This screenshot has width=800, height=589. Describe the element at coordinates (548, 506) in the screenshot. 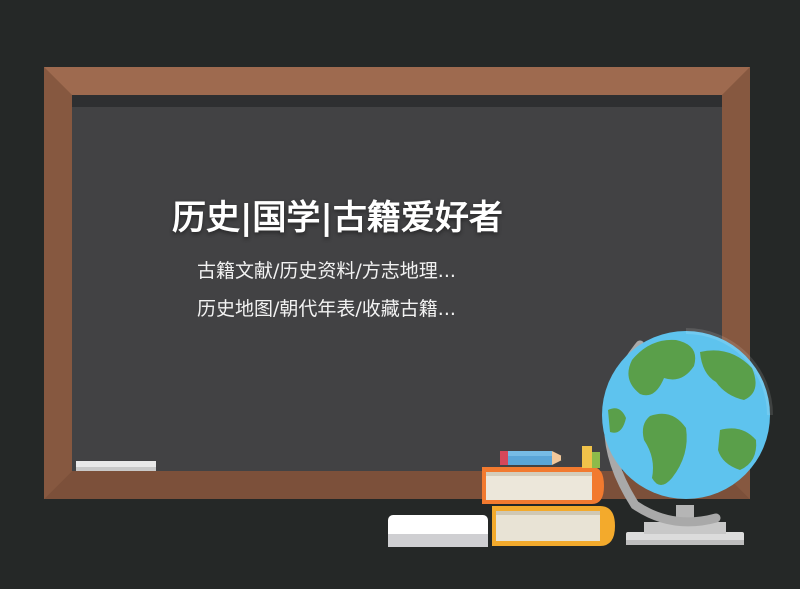

I see `books-stack` at that location.